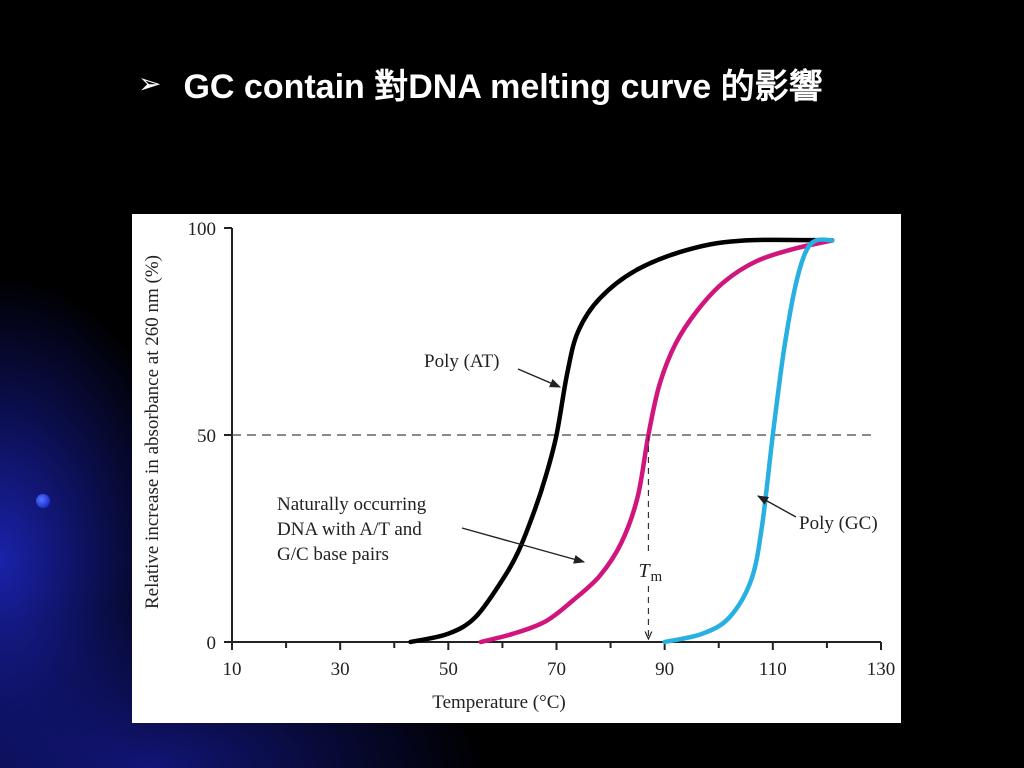 The width and height of the screenshot is (1024, 768). I want to click on poly-gc-curve, so click(748, 441).